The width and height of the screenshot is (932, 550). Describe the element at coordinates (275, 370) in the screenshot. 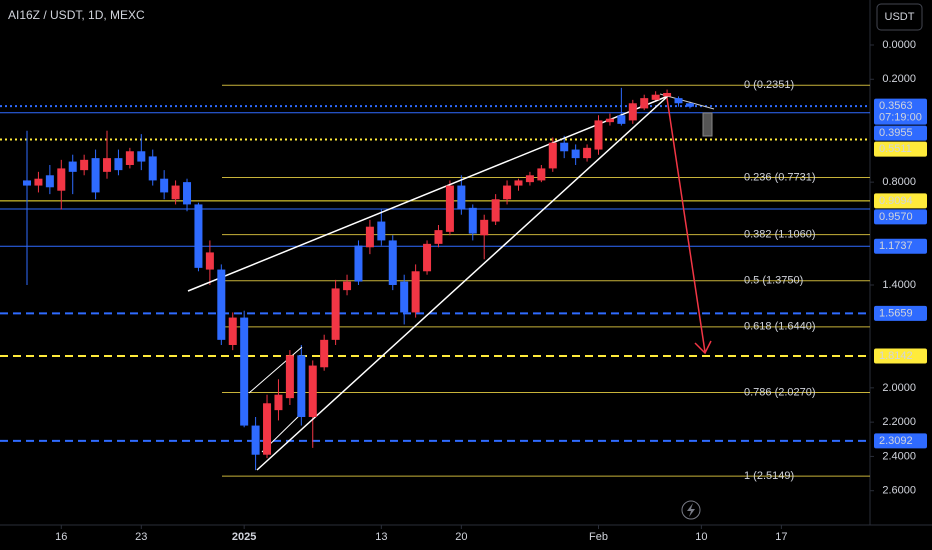

I see `channel-line` at that location.